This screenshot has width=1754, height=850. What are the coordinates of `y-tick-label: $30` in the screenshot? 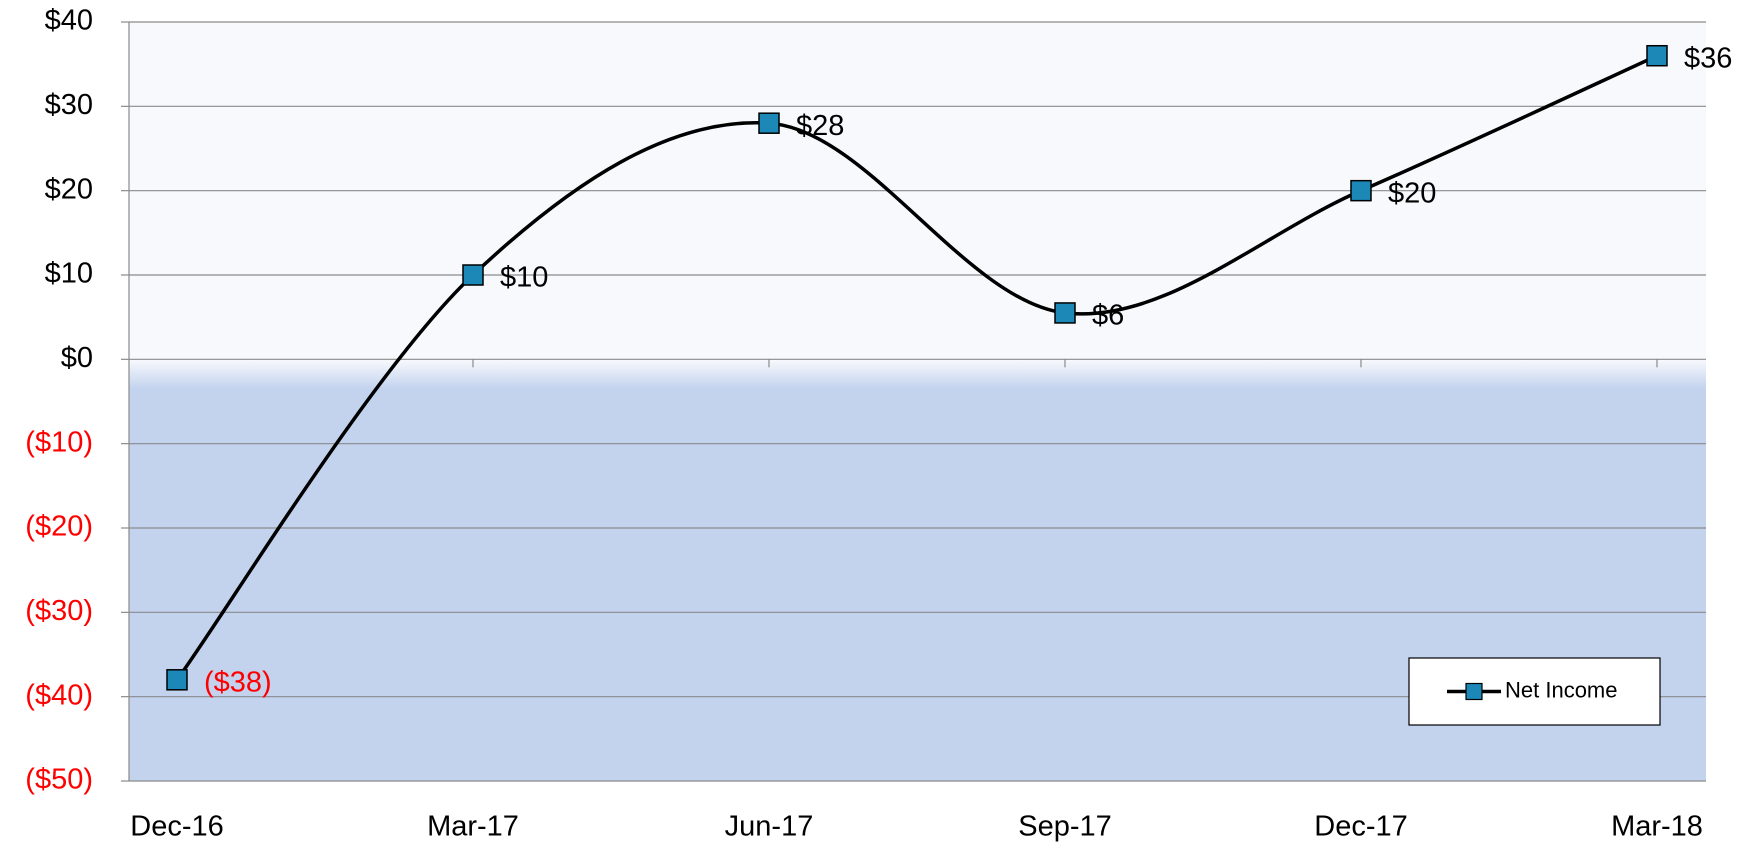 It's located at (69, 105).